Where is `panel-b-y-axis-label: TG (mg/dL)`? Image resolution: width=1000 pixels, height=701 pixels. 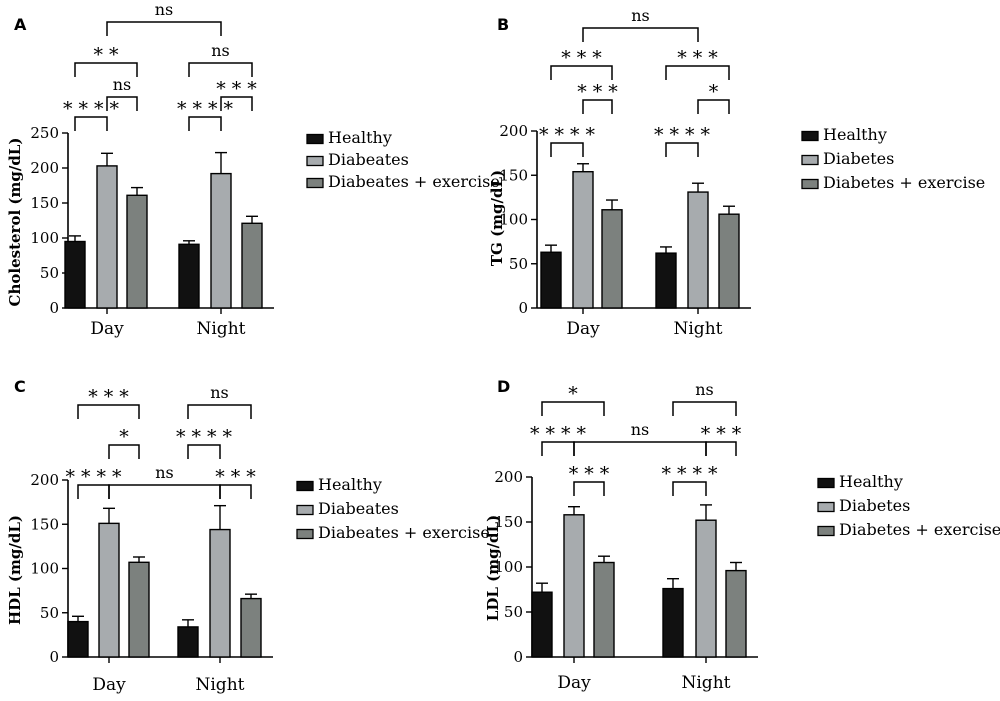
panel-b-y-axis-label: TG (mg/dL) is located at coordinates (497, 218).